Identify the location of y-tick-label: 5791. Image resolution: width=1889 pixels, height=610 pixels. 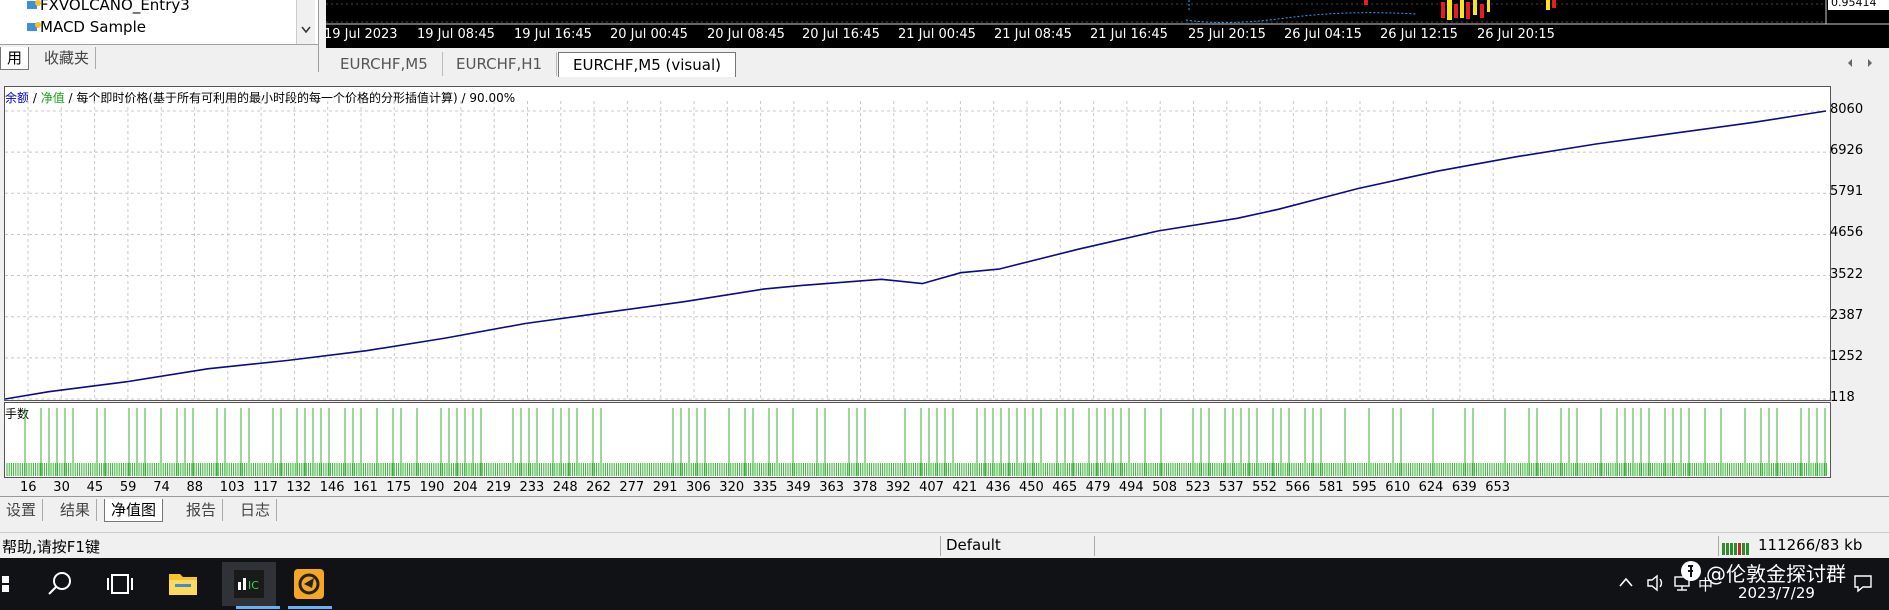
(1847, 192).